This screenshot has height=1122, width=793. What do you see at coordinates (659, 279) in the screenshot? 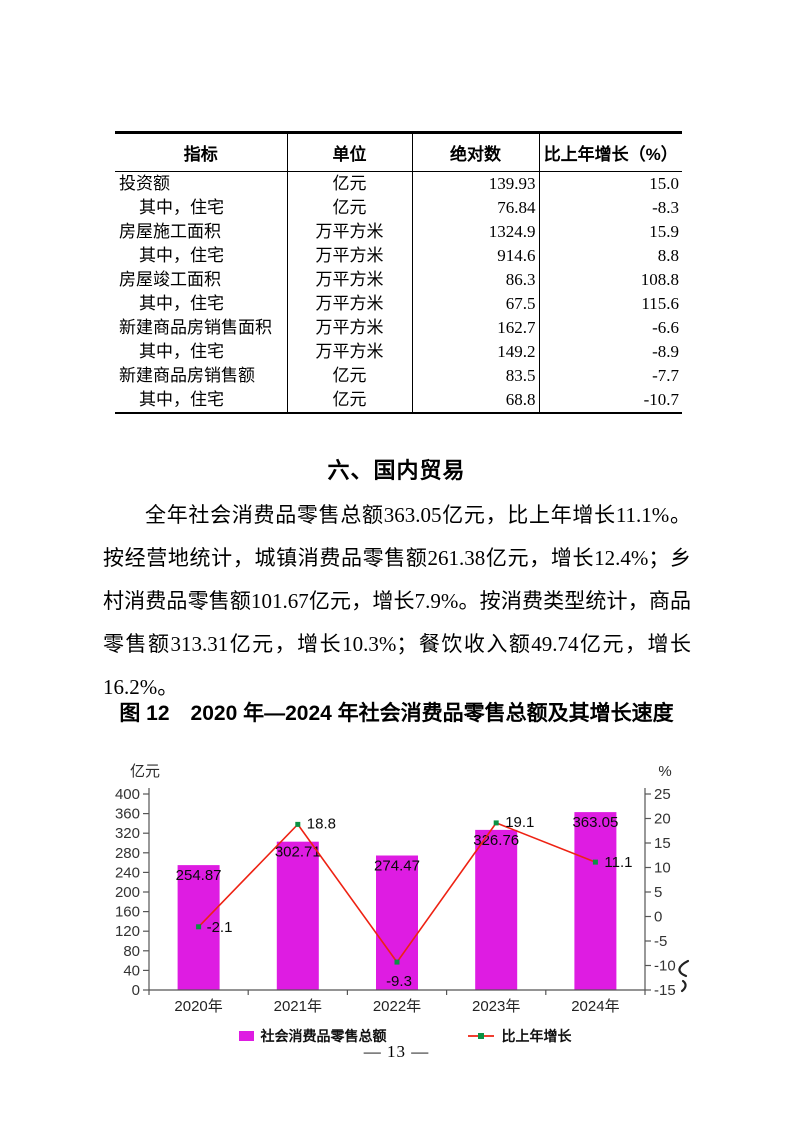
I see `cell-growth-value: 108.8` at bounding box center [659, 279].